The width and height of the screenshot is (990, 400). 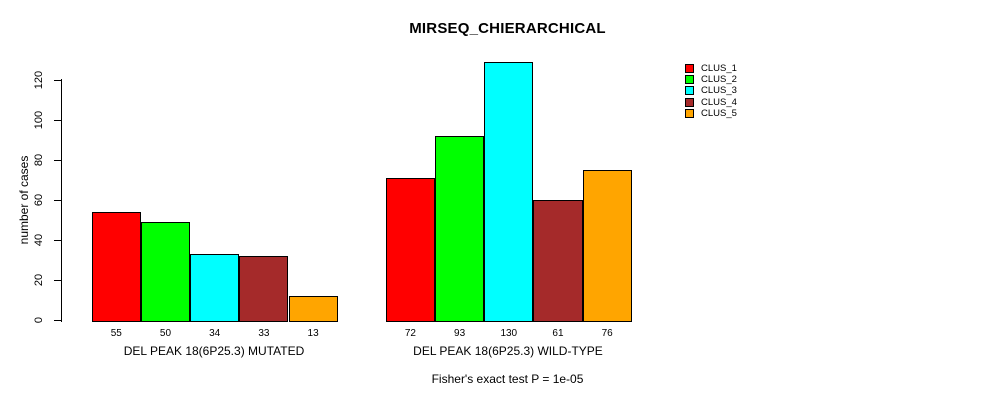 What do you see at coordinates (719, 113) in the screenshot?
I see `legend-label: CLUS_5` at bounding box center [719, 113].